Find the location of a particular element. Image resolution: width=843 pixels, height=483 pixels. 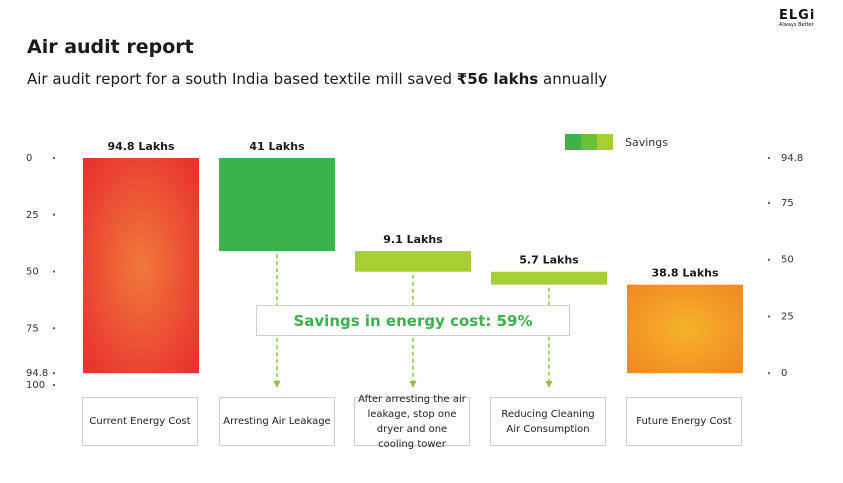

category-label: Reducing Cleaning Air Consumption is located at coordinates (548, 421).